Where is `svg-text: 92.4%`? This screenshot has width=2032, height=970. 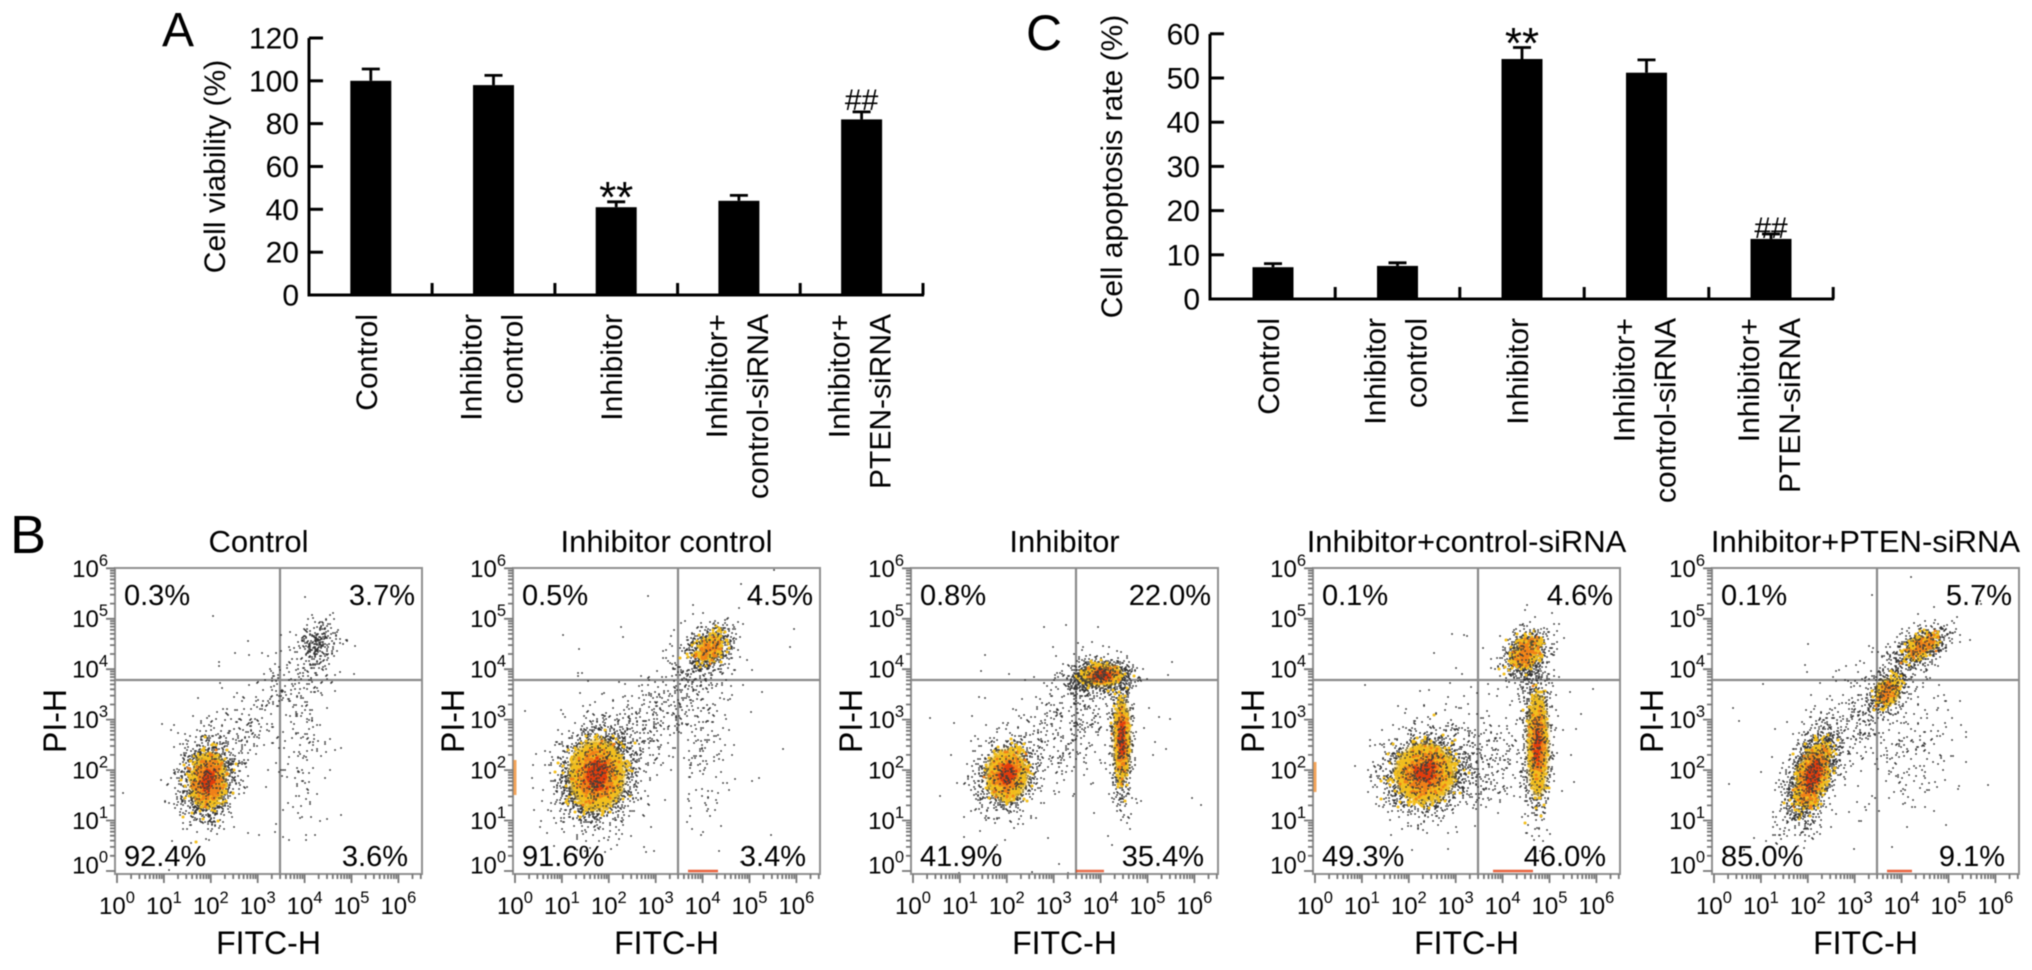
svg-text: 92.4% is located at coordinates (165, 857).